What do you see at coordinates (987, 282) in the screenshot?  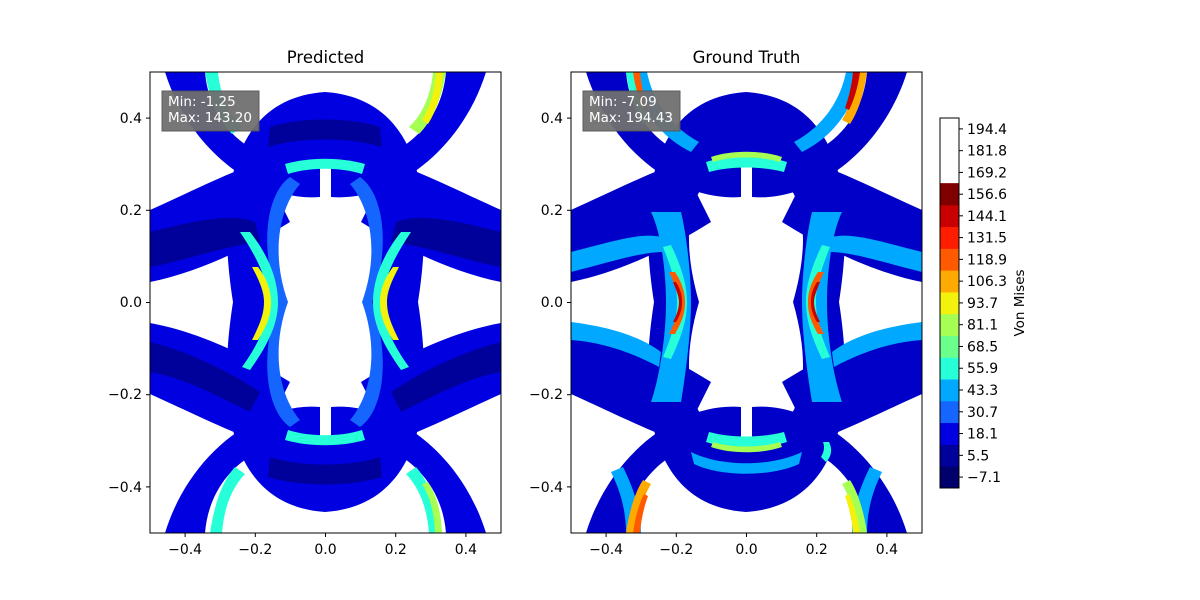 I see `colorbar-tick-label: 106.3` at bounding box center [987, 282].